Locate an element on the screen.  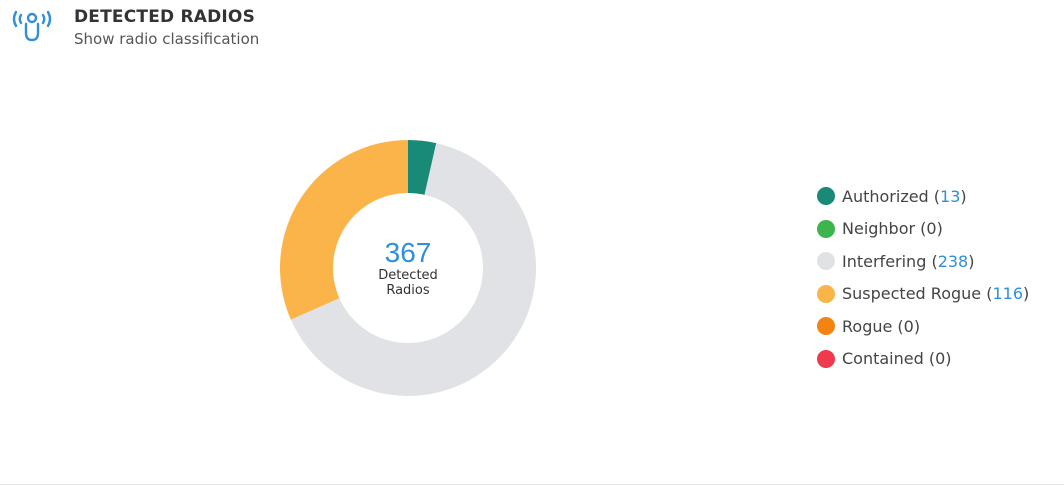
donut-slice-suspected-rogue is located at coordinates (344, 230).